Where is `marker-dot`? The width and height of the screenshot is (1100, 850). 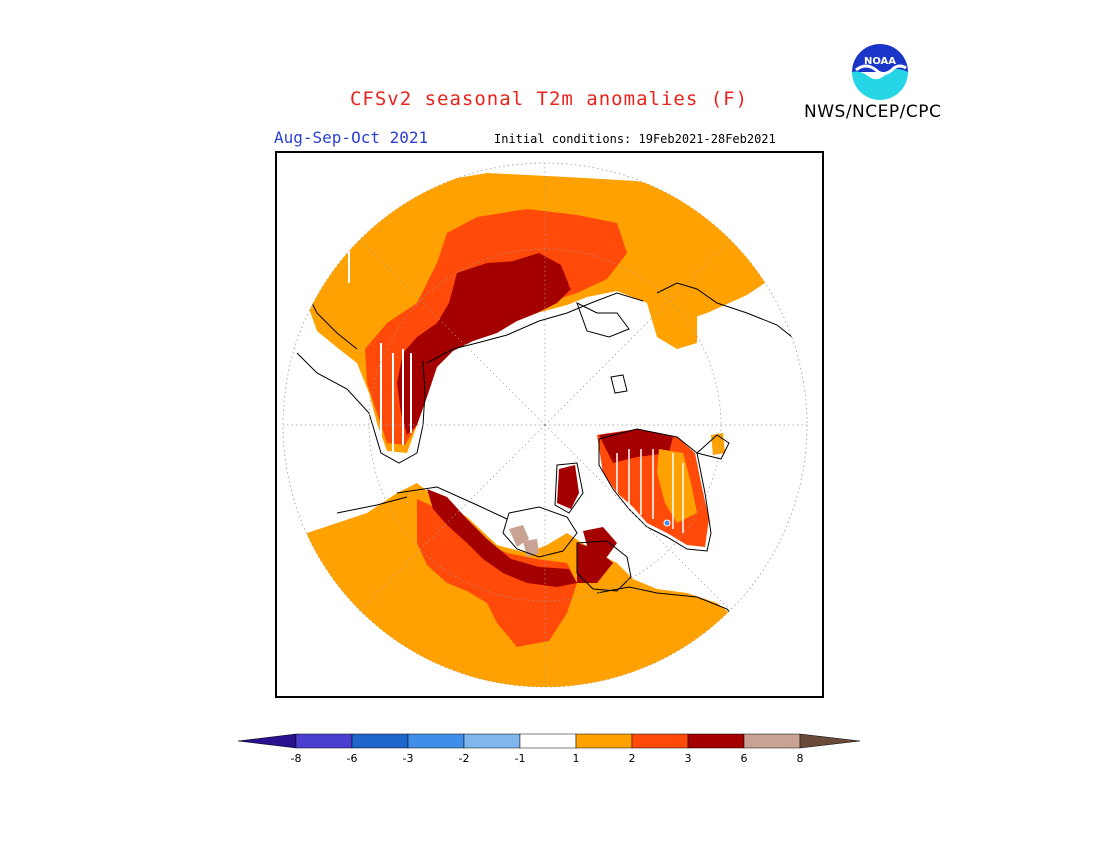
marker-dot is located at coordinates (667, 523).